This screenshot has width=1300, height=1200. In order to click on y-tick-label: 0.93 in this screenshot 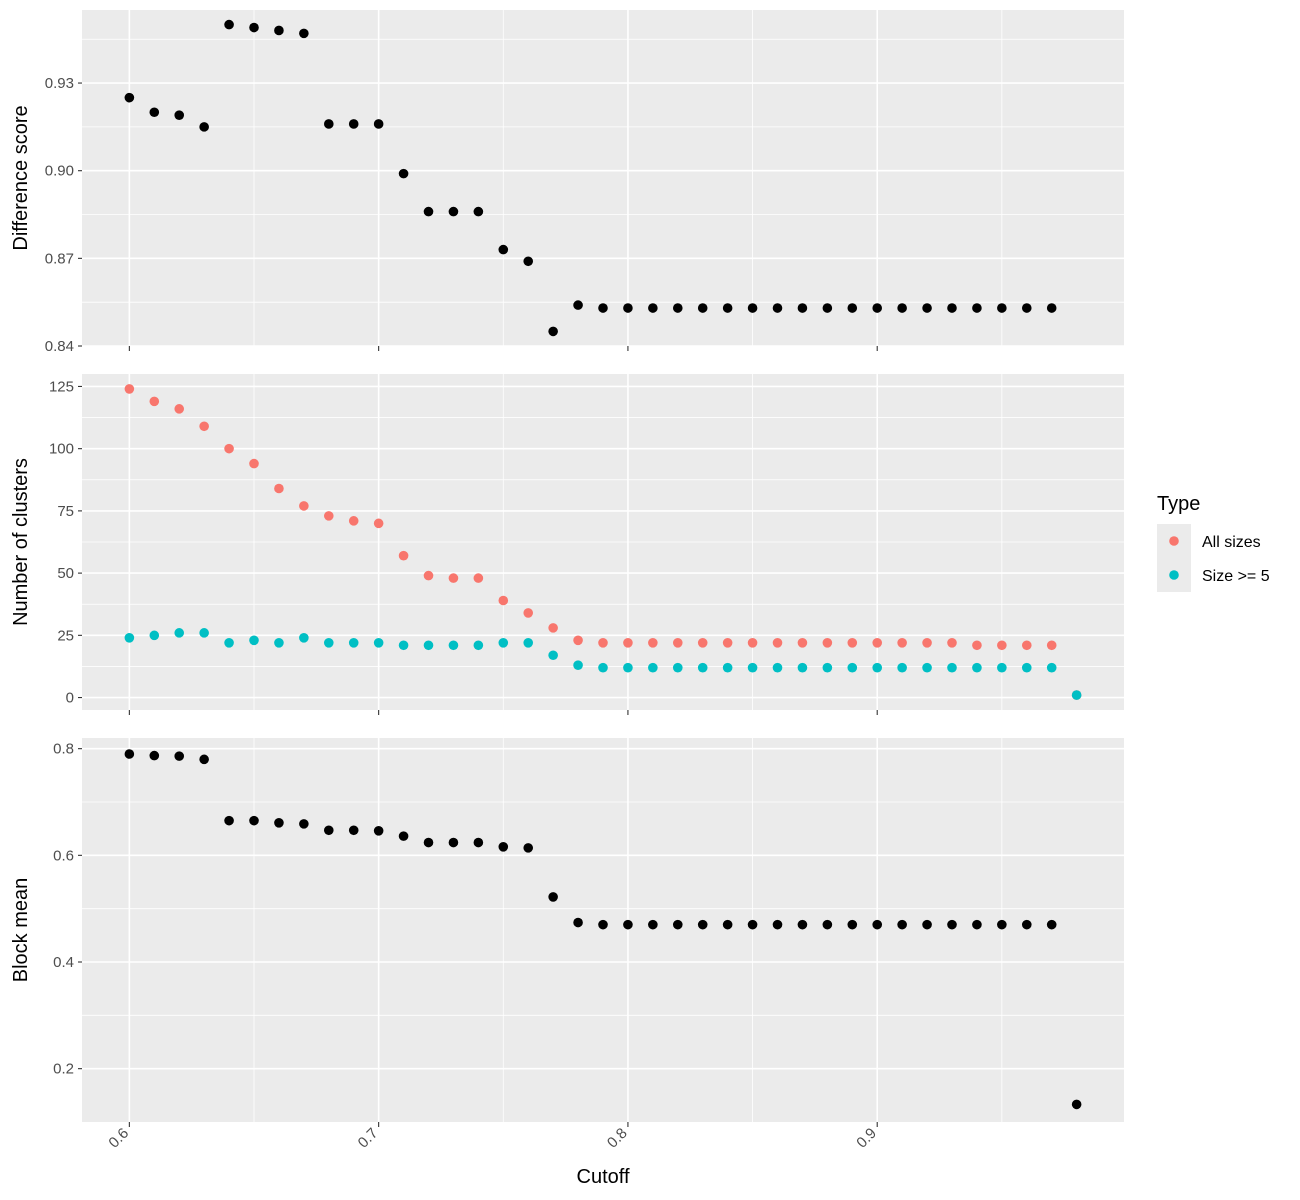, I will do `click(59, 83)`.